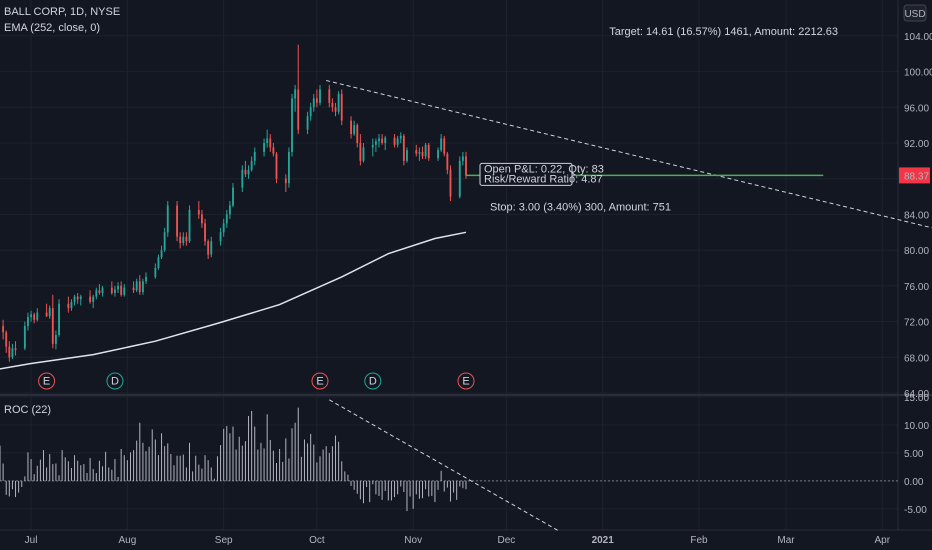  Describe the element at coordinates (916, 176) in the screenshot. I see `last-price-label: 88.37` at that location.